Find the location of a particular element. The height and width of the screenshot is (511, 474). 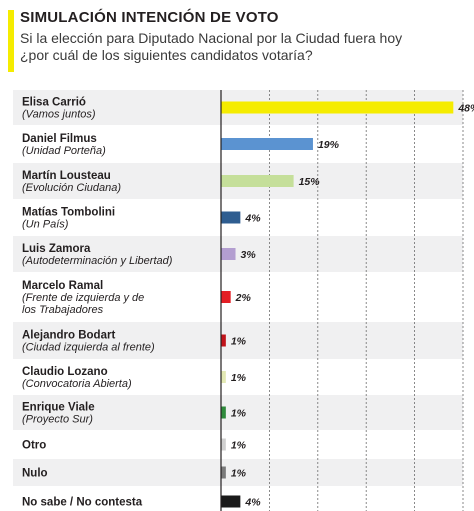

title-accent-bar is located at coordinates (11, 41).